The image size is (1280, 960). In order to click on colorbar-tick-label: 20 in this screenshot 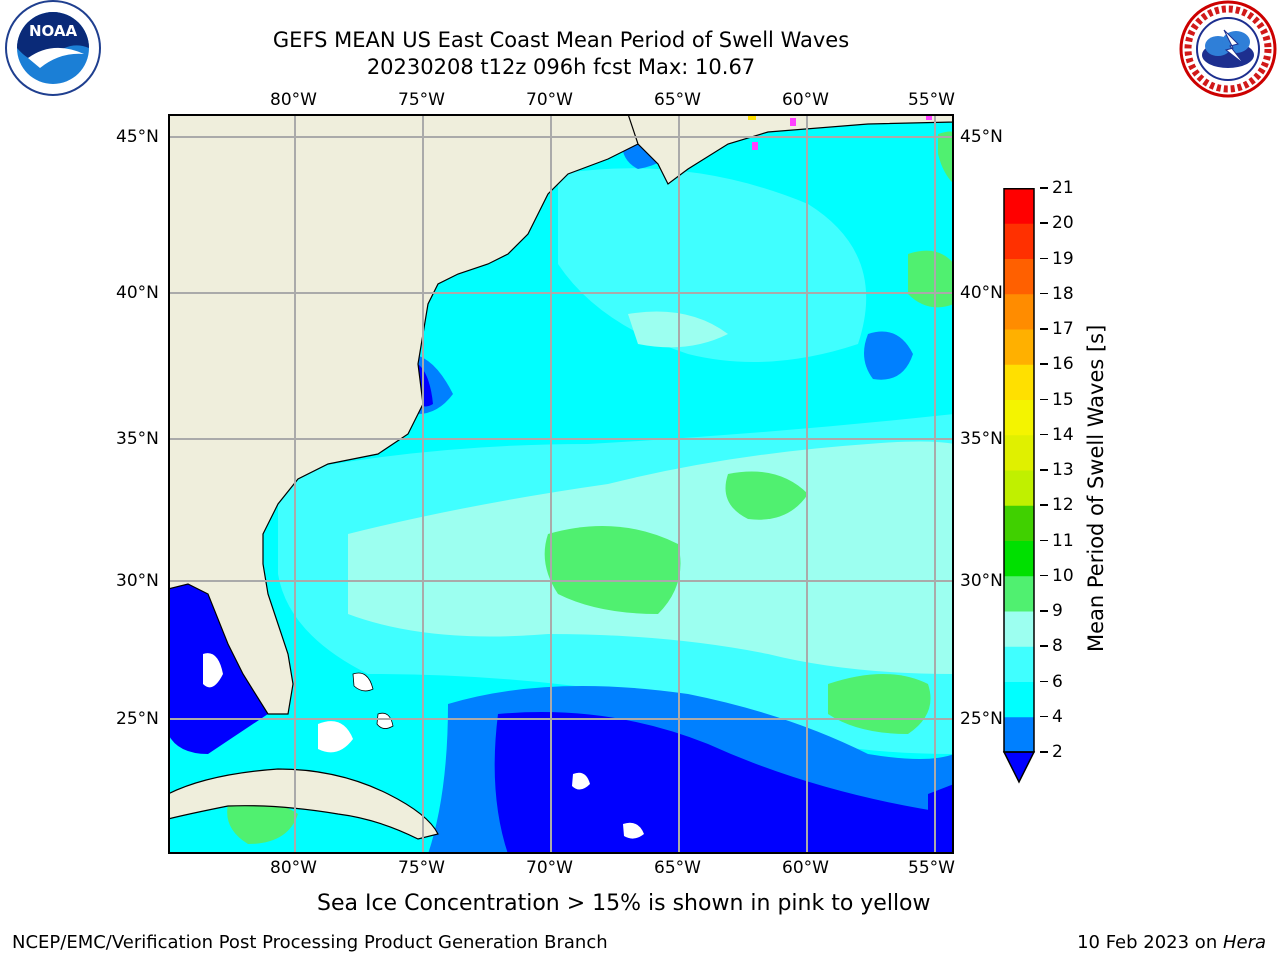, I will do `click(1063, 223)`.